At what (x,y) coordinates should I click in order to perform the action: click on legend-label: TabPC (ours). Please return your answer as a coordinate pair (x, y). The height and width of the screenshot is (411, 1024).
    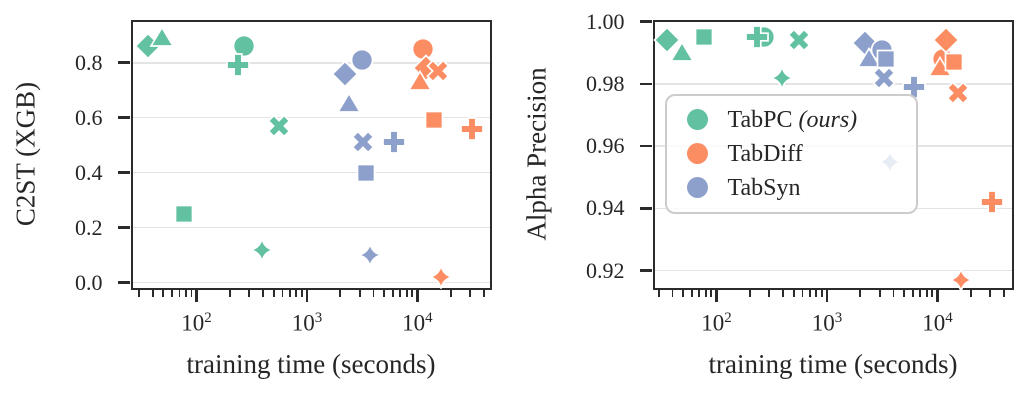
    Looking at the image, I should click on (793, 120).